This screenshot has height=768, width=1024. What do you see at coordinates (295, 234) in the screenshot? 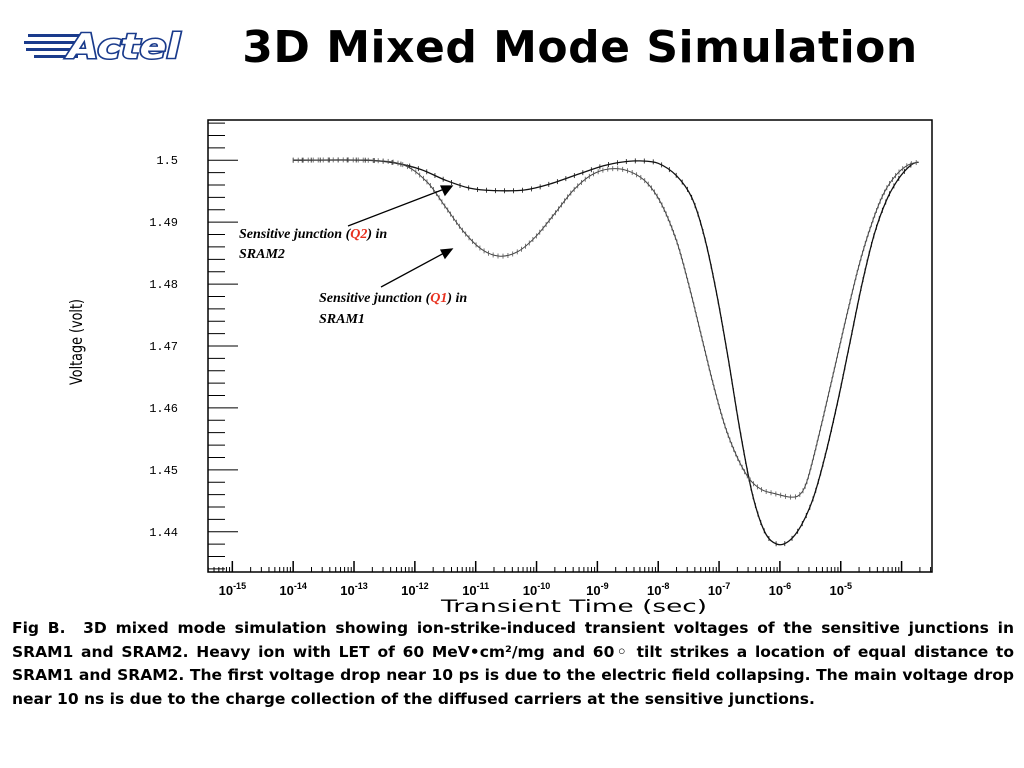
I see `annotation-q2-pre: Sensitive junction (` at bounding box center [295, 234].